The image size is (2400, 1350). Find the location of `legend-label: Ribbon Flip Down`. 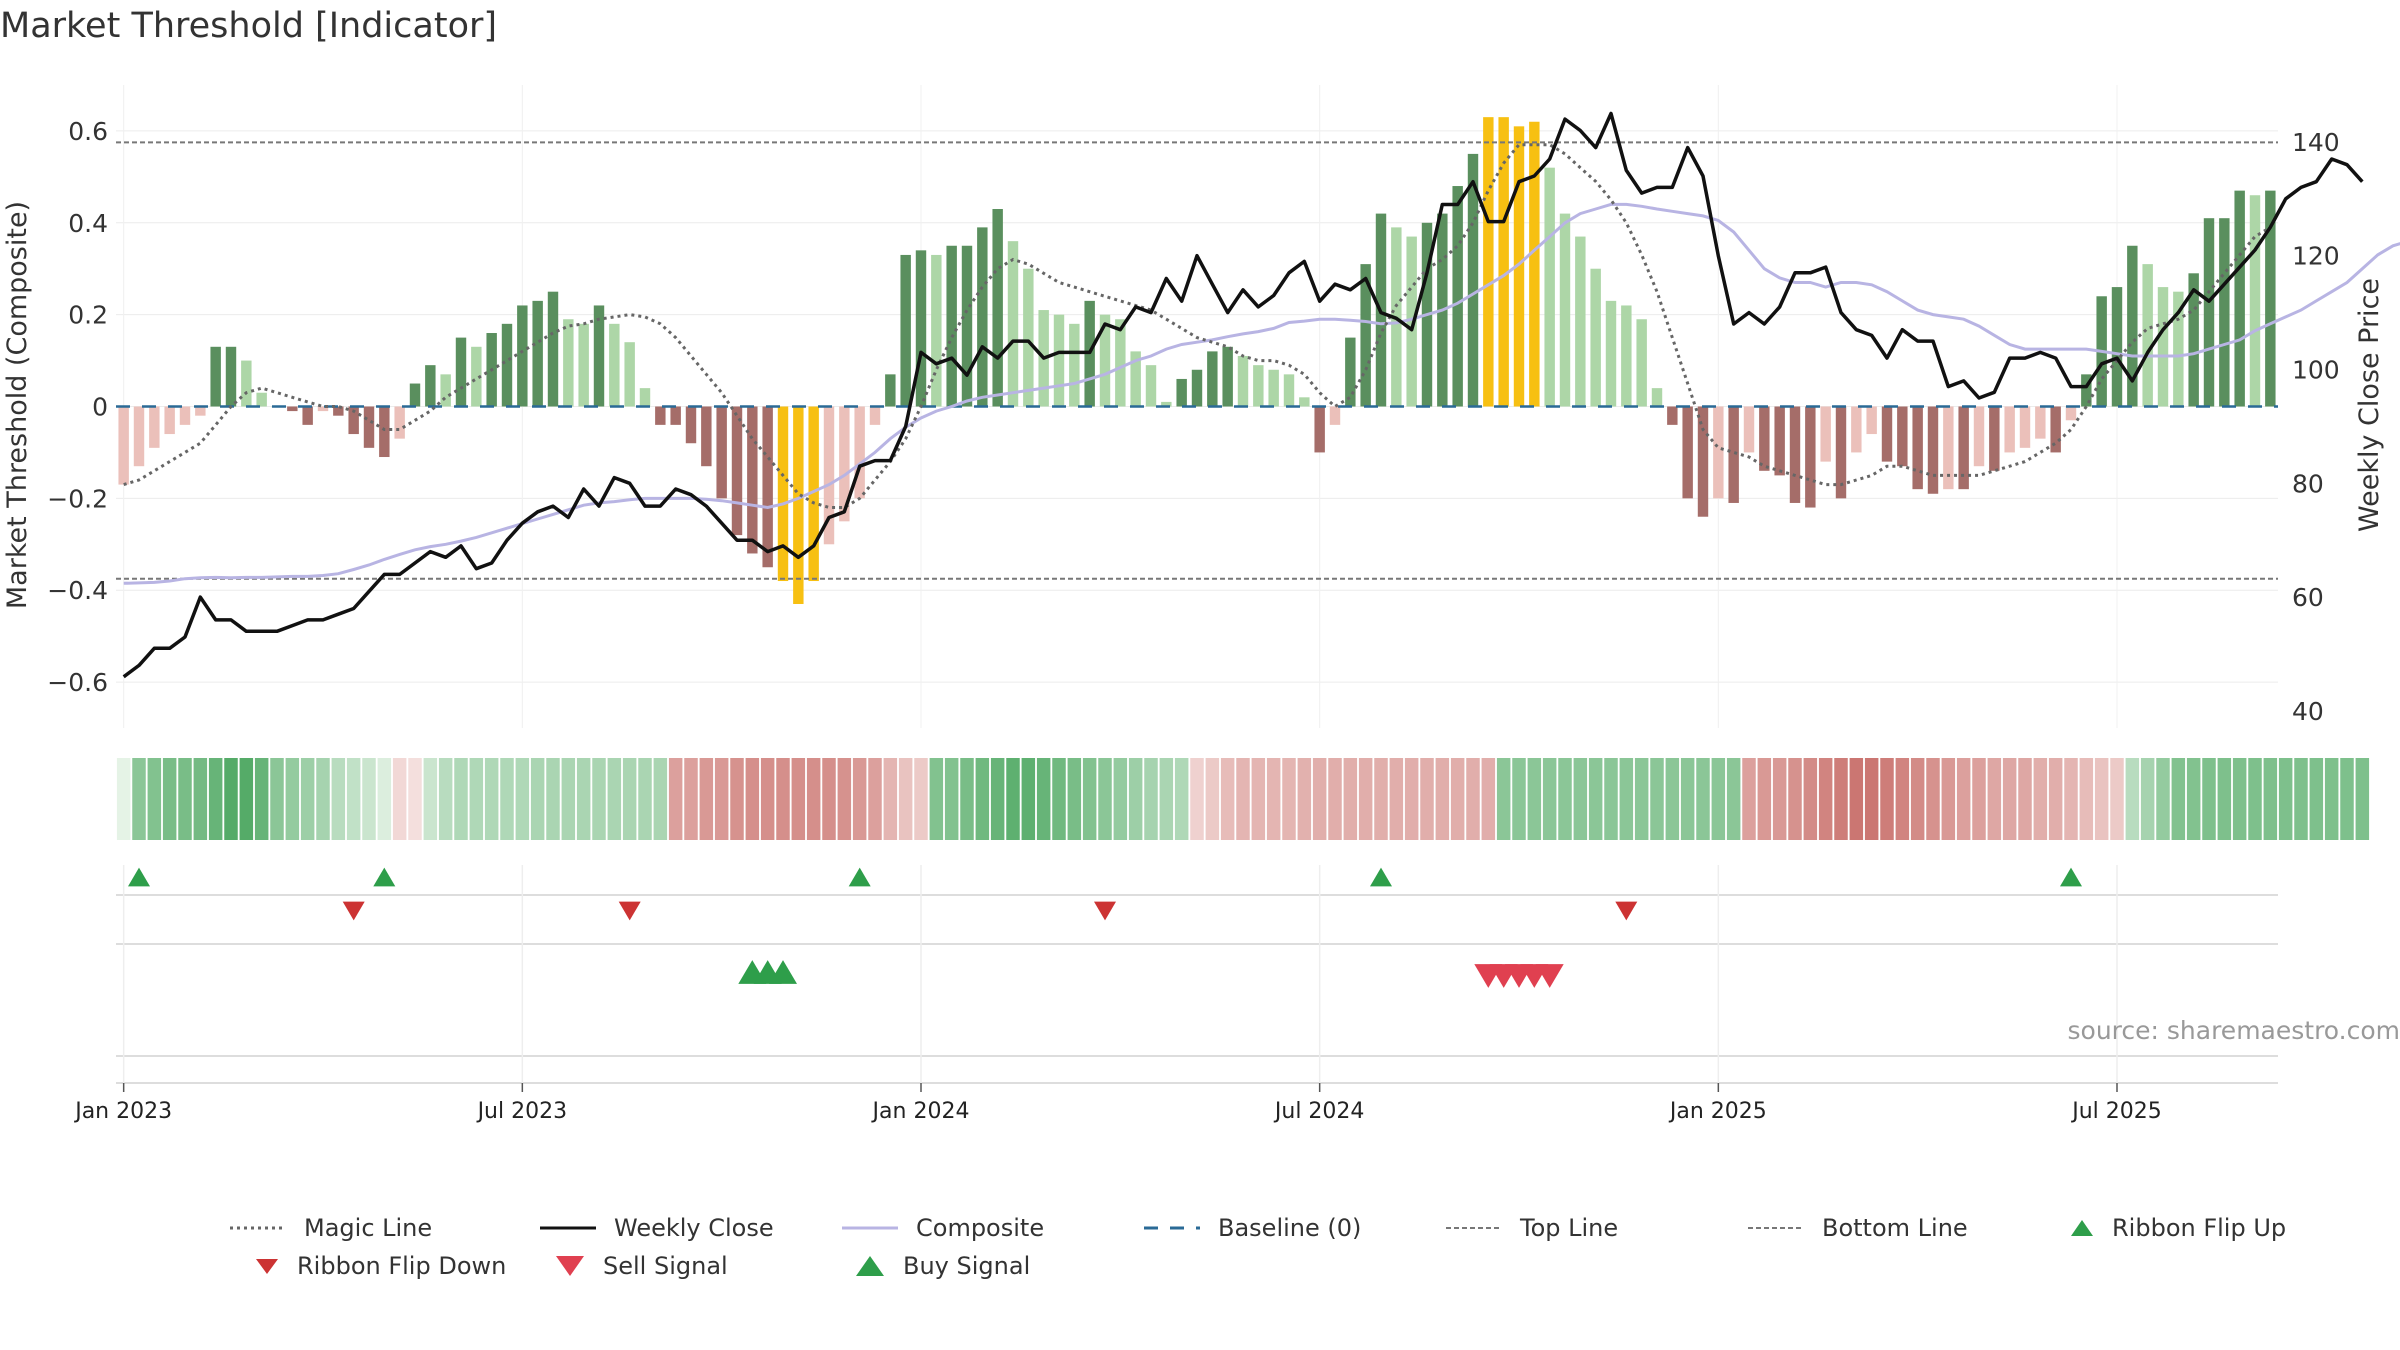

legend-label: Ribbon Flip Down is located at coordinates (402, 1266).